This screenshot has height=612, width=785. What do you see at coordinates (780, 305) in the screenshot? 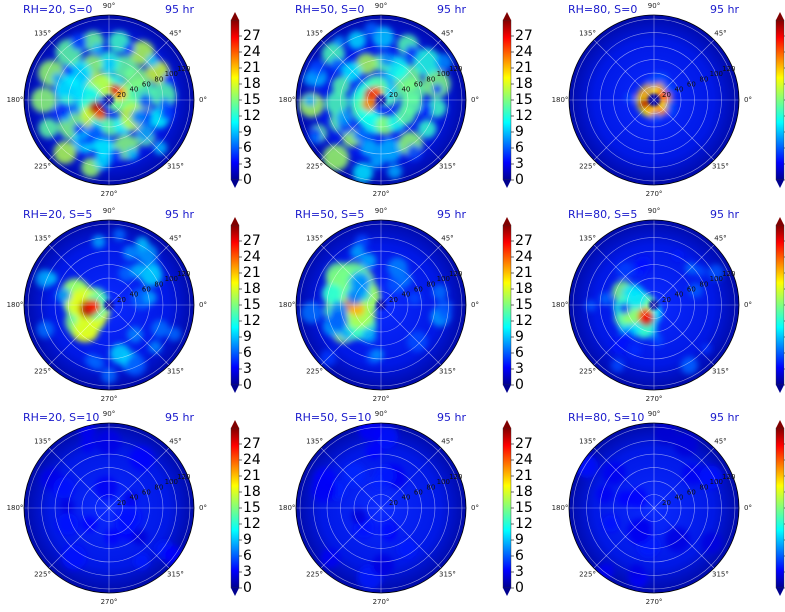
I see `colorbar-scale` at bounding box center [780, 305].